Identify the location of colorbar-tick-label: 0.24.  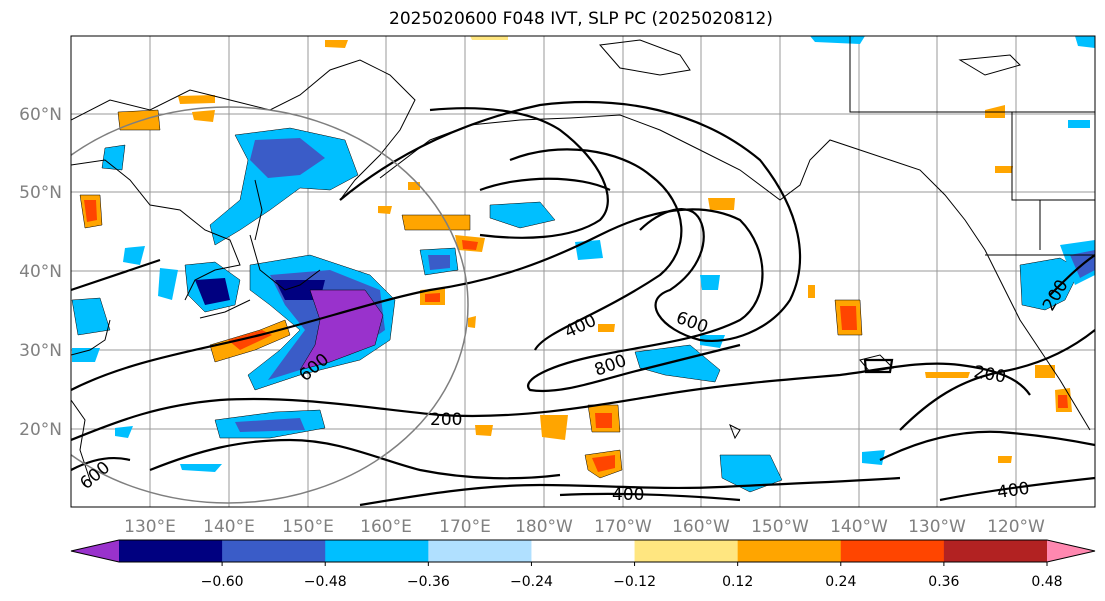
(840, 582).